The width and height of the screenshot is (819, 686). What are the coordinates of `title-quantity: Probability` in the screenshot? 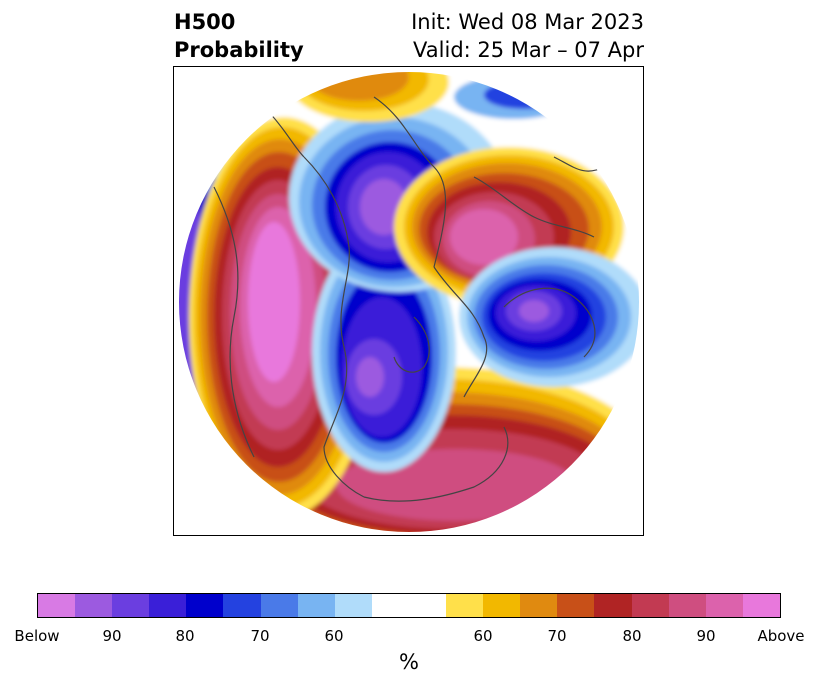 It's located at (239, 50).